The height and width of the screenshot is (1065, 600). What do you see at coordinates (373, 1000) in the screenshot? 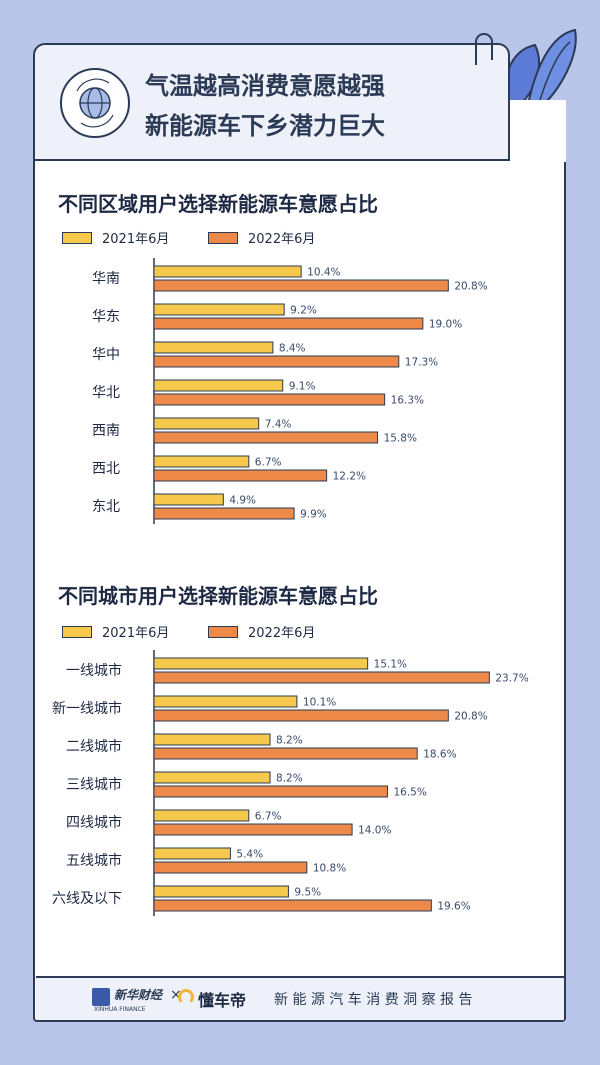
I see `report-title: 新 能 源 汽 车 消 费 洞 察 报 告` at bounding box center [373, 1000].